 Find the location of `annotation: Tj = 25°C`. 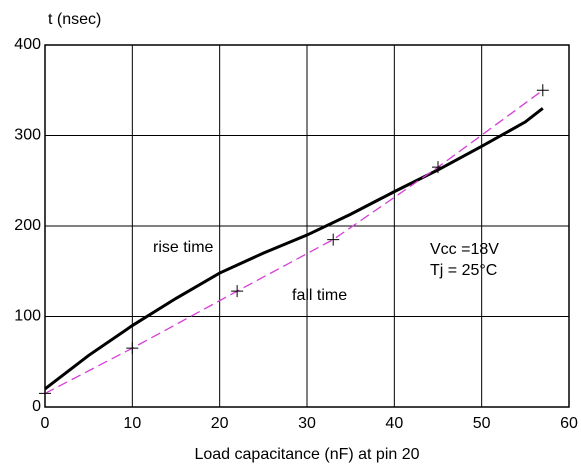

annotation: Tj = 25°C is located at coordinates (463, 270).